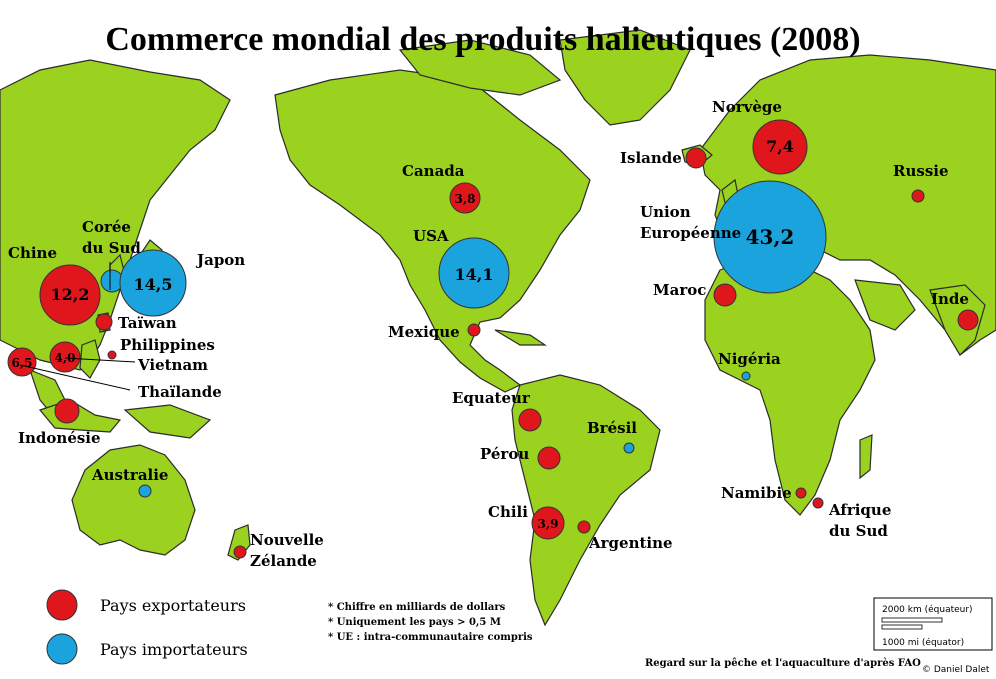 The width and height of the screenshot is (996, 679). What do you see at coordinates (167, 421) in the screenshot?
I see `new-guinea-land` at bounding box center [167, 421].